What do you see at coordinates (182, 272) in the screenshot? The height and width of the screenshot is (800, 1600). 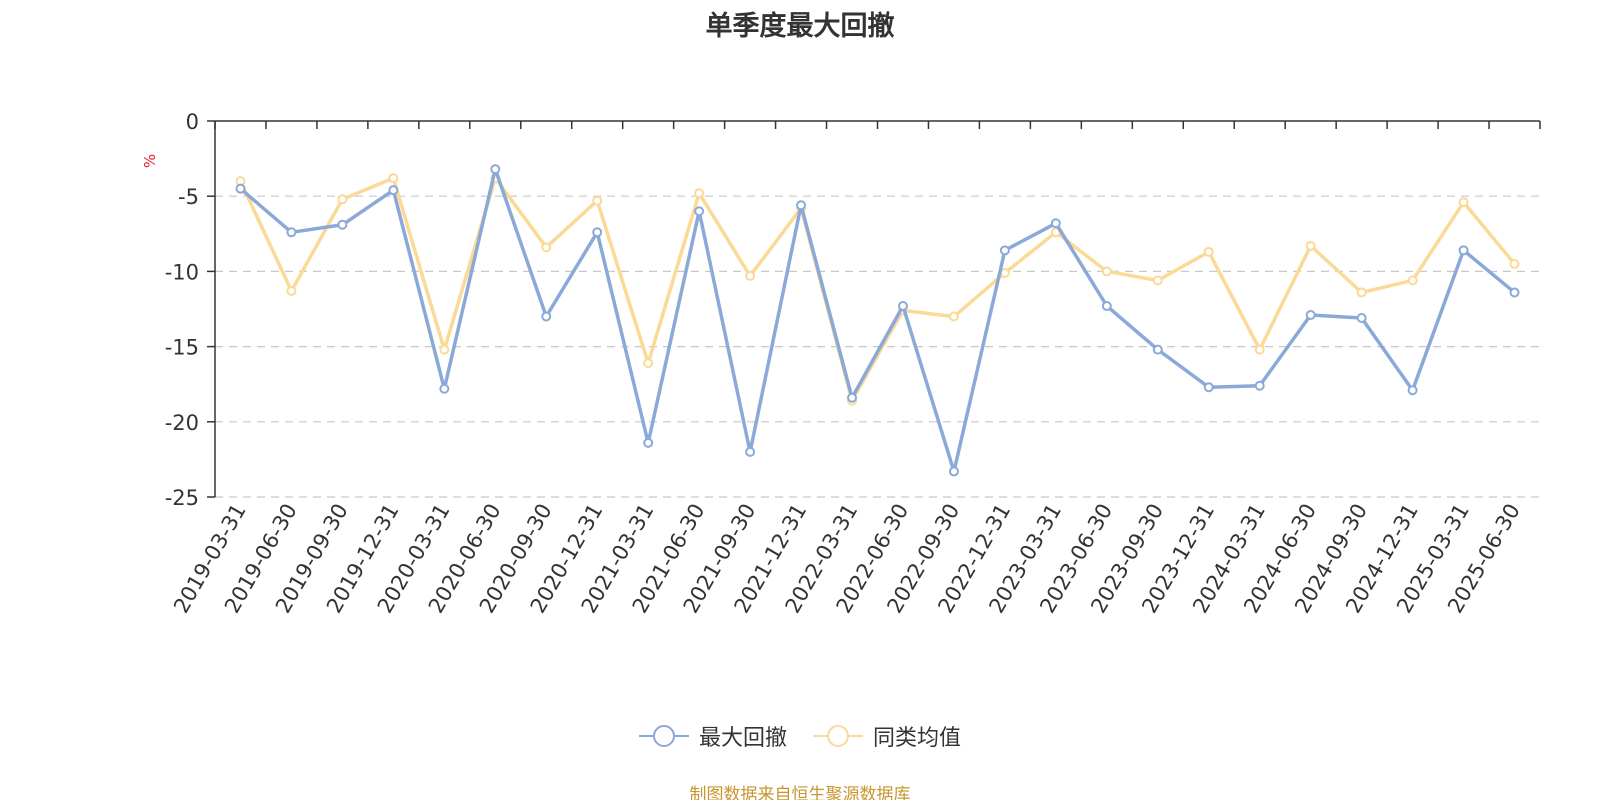 I see `y-tick-label: -10` at bounding box center [182, 272].